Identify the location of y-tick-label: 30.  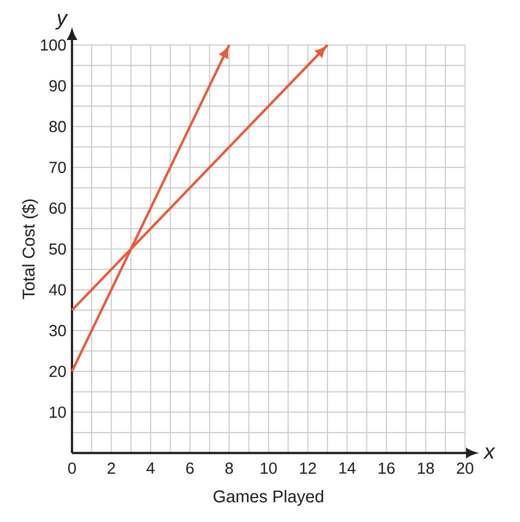
(57, 330).